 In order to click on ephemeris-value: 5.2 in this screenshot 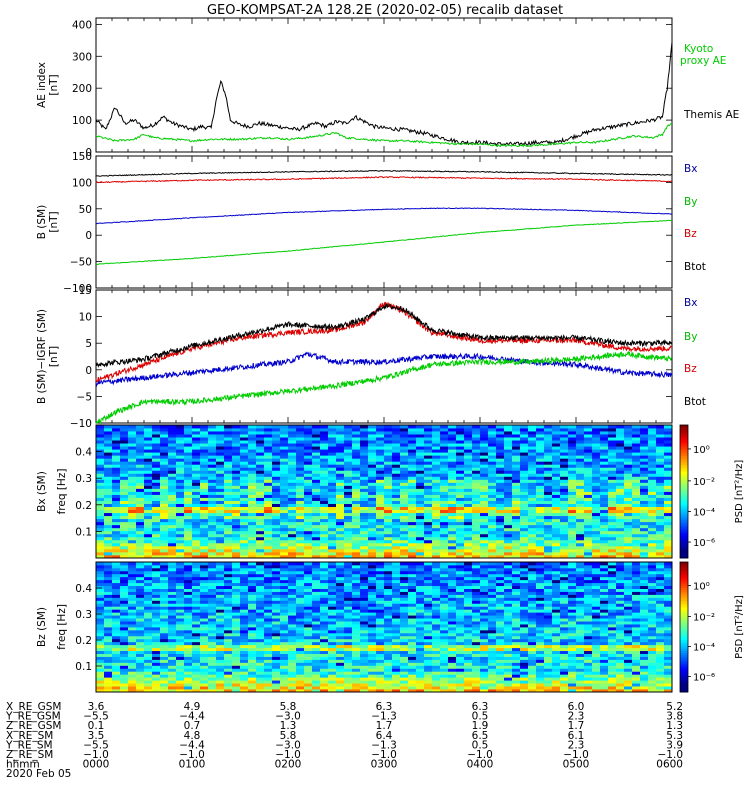, I will do `click(674, 707)`.